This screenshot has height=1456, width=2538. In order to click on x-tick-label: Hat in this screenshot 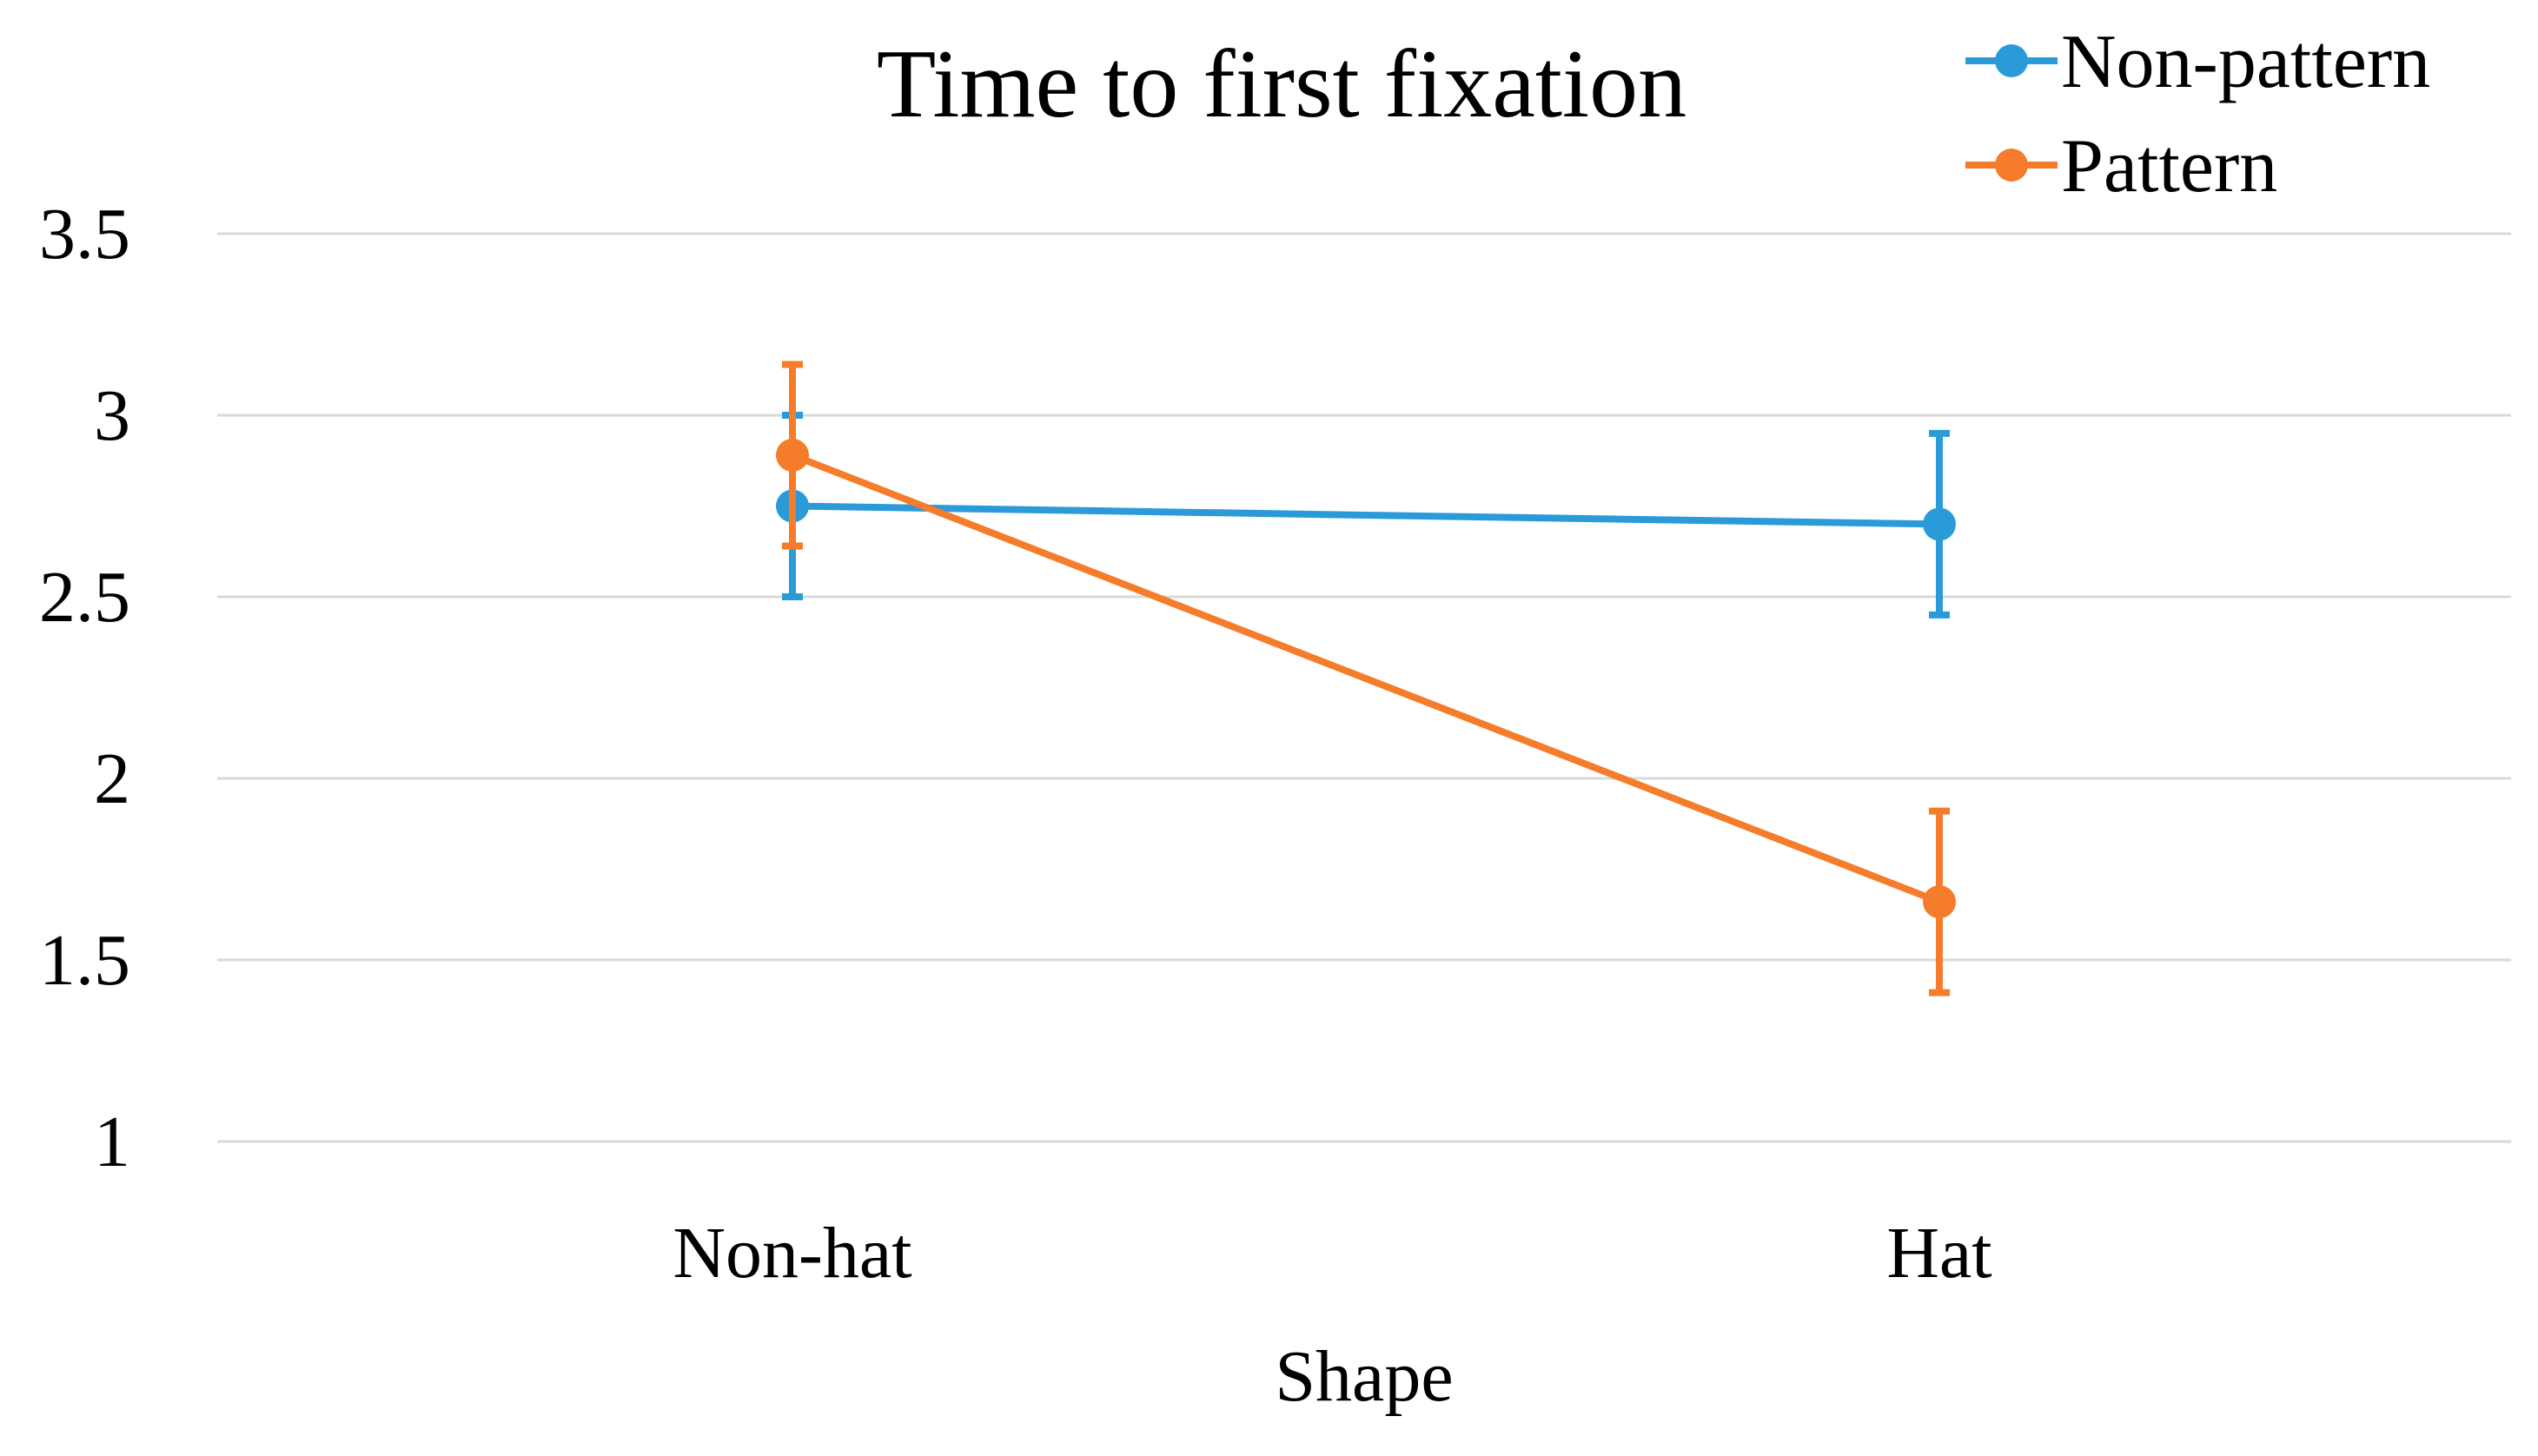, I will do `click(1938, 1253)`.